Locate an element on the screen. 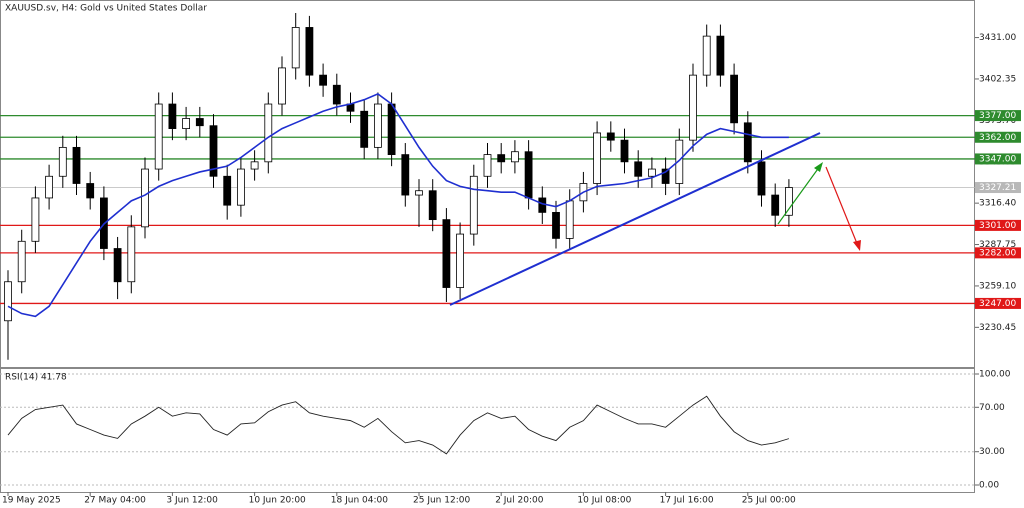 The height and width of the screenshot is (508, 1024). y-tick-label: 30.00 is located at coordinates (992, 452).